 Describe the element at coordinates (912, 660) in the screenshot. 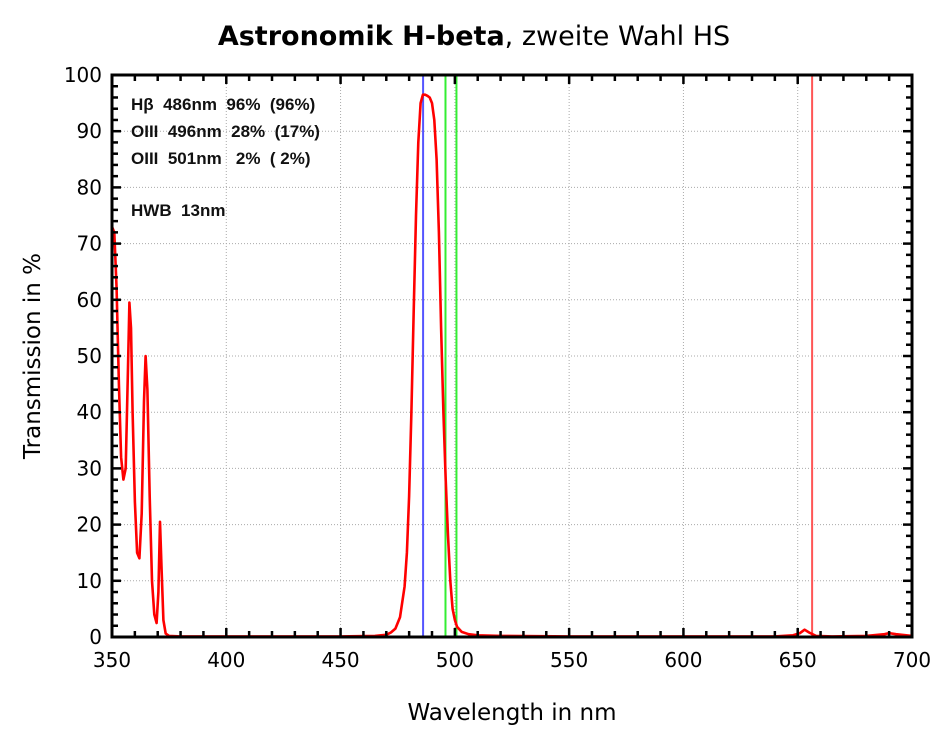

I see `x-tick-label: 700` at that location.